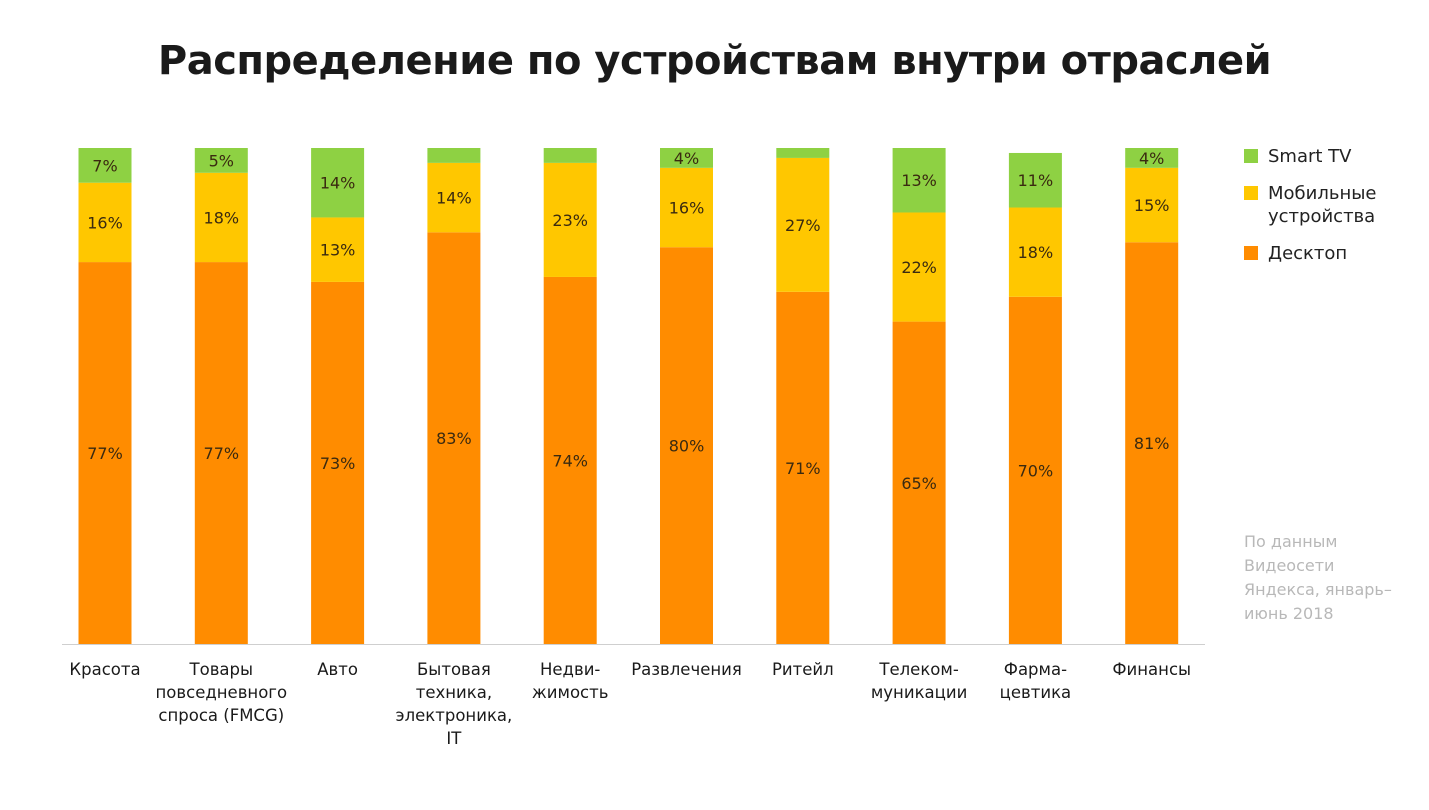 The image size is (1429, 810). I want to click on data-label: 22%, so click(919, 267).